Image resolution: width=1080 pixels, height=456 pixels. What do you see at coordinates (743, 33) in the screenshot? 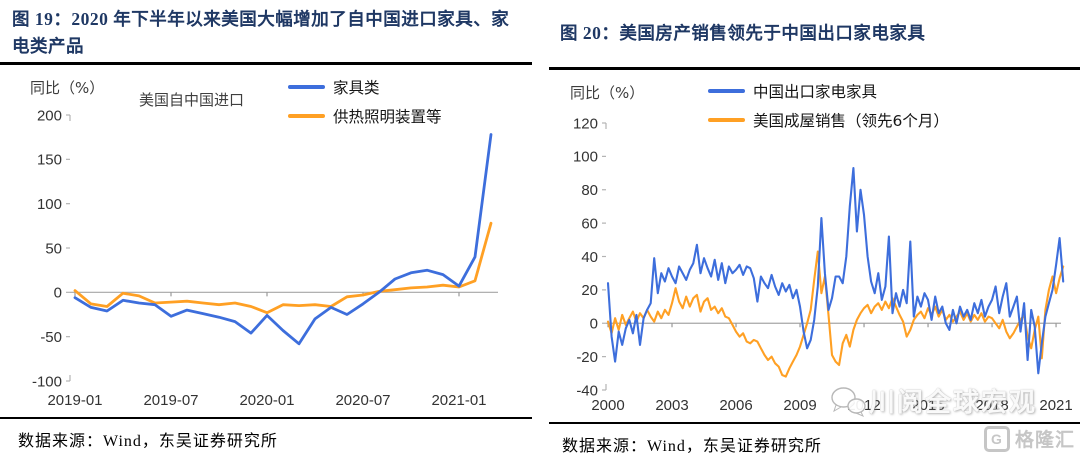
I see `figure-20-caption: 图 20：美国房产销售领先于中国出口家电家具` at bounding box center [743, 33].